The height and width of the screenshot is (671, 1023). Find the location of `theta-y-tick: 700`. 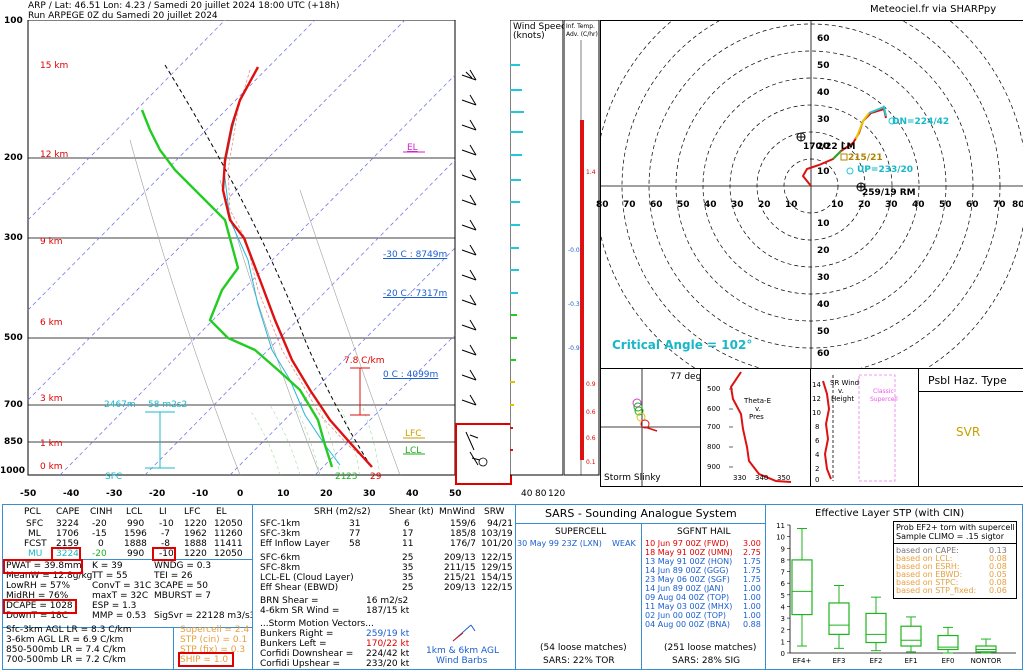

theta-y-tick: 700 is located at coordinates (714, 427).